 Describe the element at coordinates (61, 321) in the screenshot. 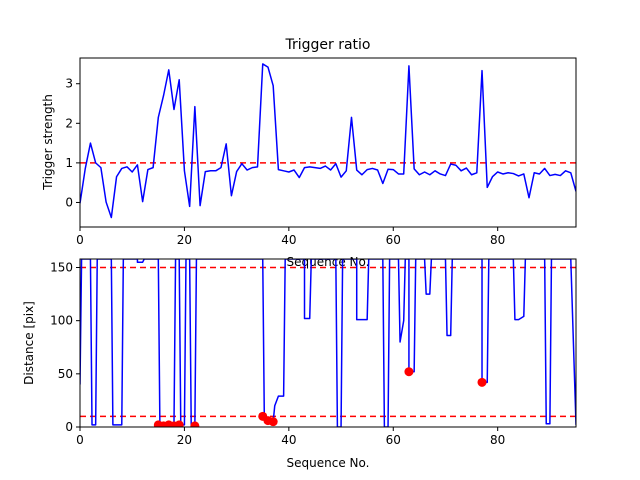

I see `y-tick-label: 100` at that location.